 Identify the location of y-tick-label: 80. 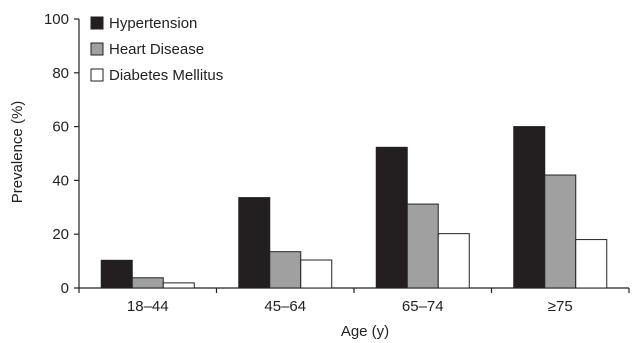
(60, 73).